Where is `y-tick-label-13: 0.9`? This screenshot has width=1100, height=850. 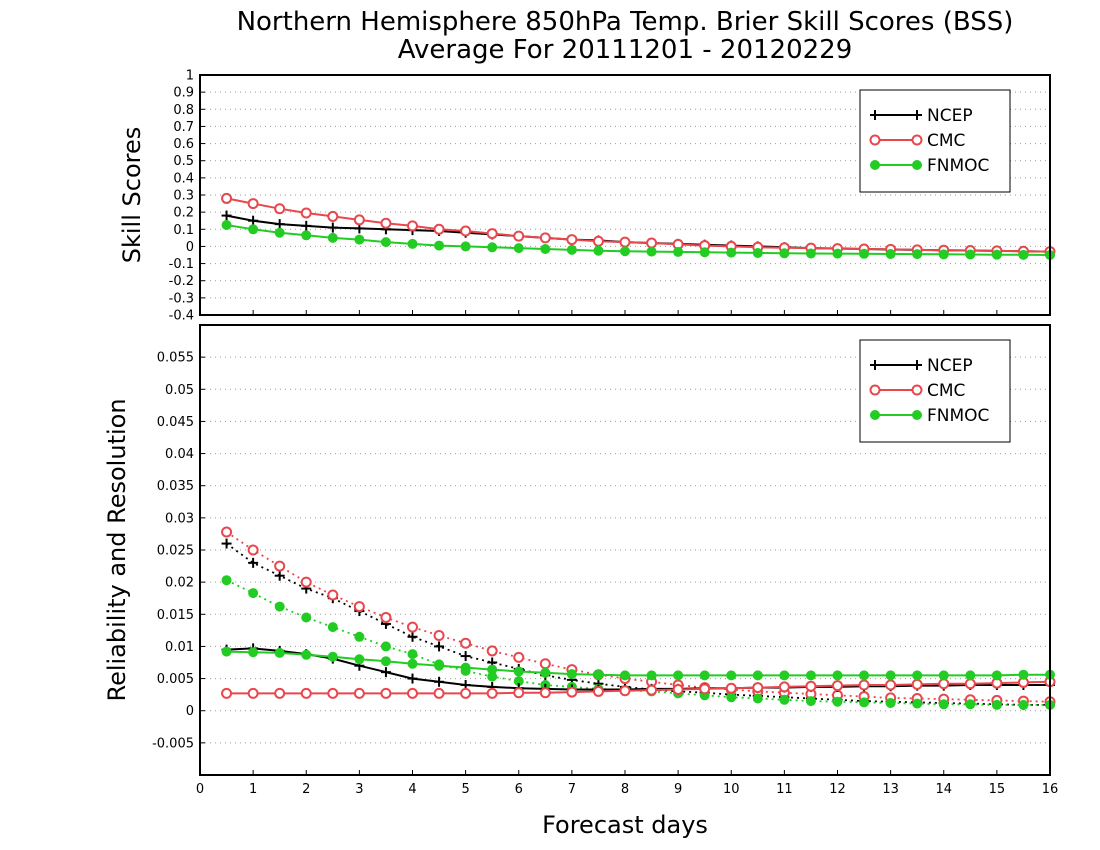 y-tick-label-13: 0.9 is located at coordinates (183, 93).